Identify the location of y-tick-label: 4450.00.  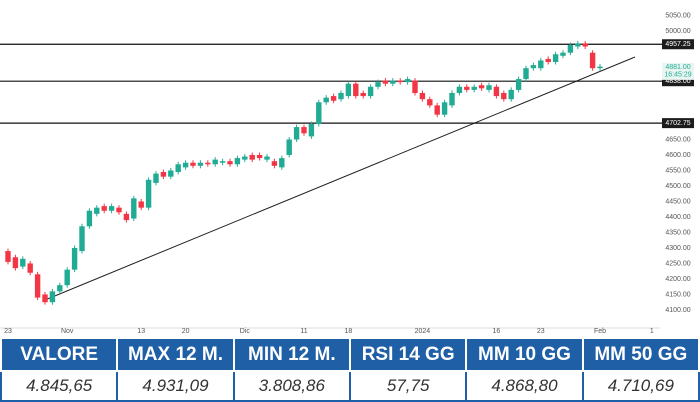
(677, 201).